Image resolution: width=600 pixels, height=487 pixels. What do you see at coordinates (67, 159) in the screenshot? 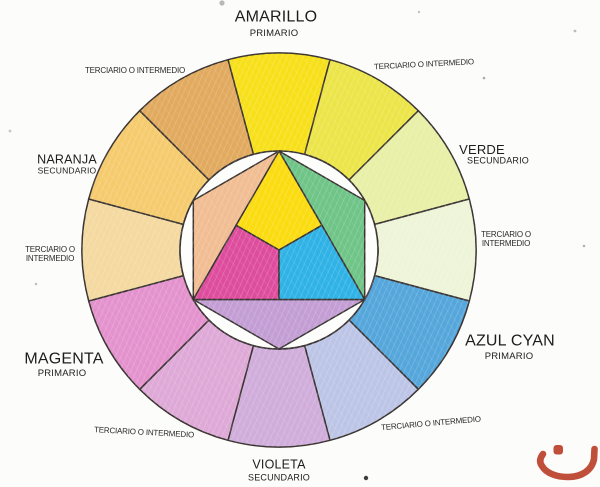
I see `label-naranja: NARANJA` at bounding box center [67, 159].